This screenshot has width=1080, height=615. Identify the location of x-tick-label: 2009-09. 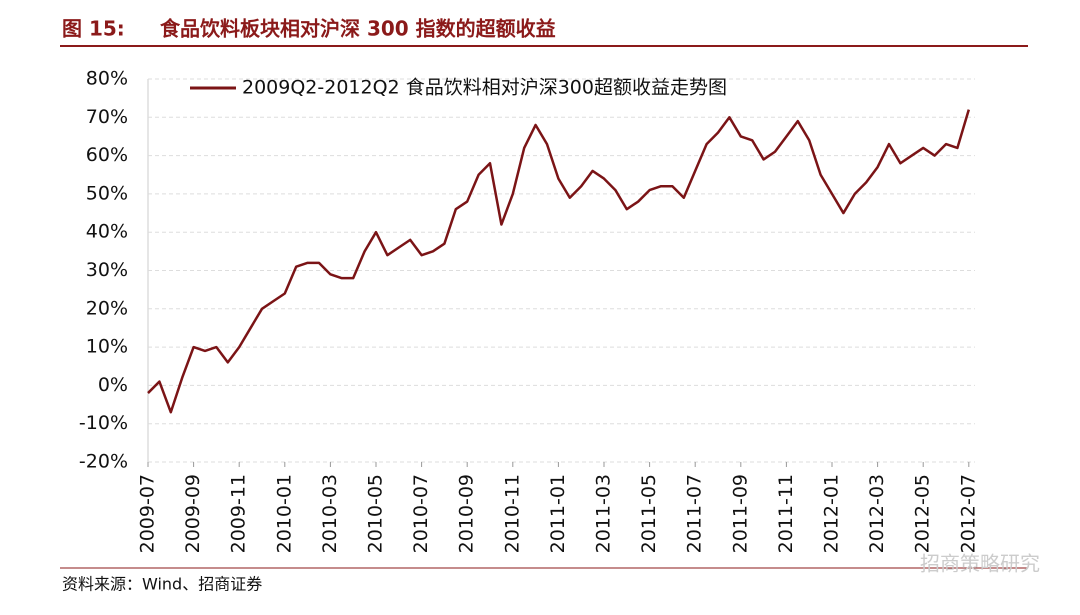
(193, 513).